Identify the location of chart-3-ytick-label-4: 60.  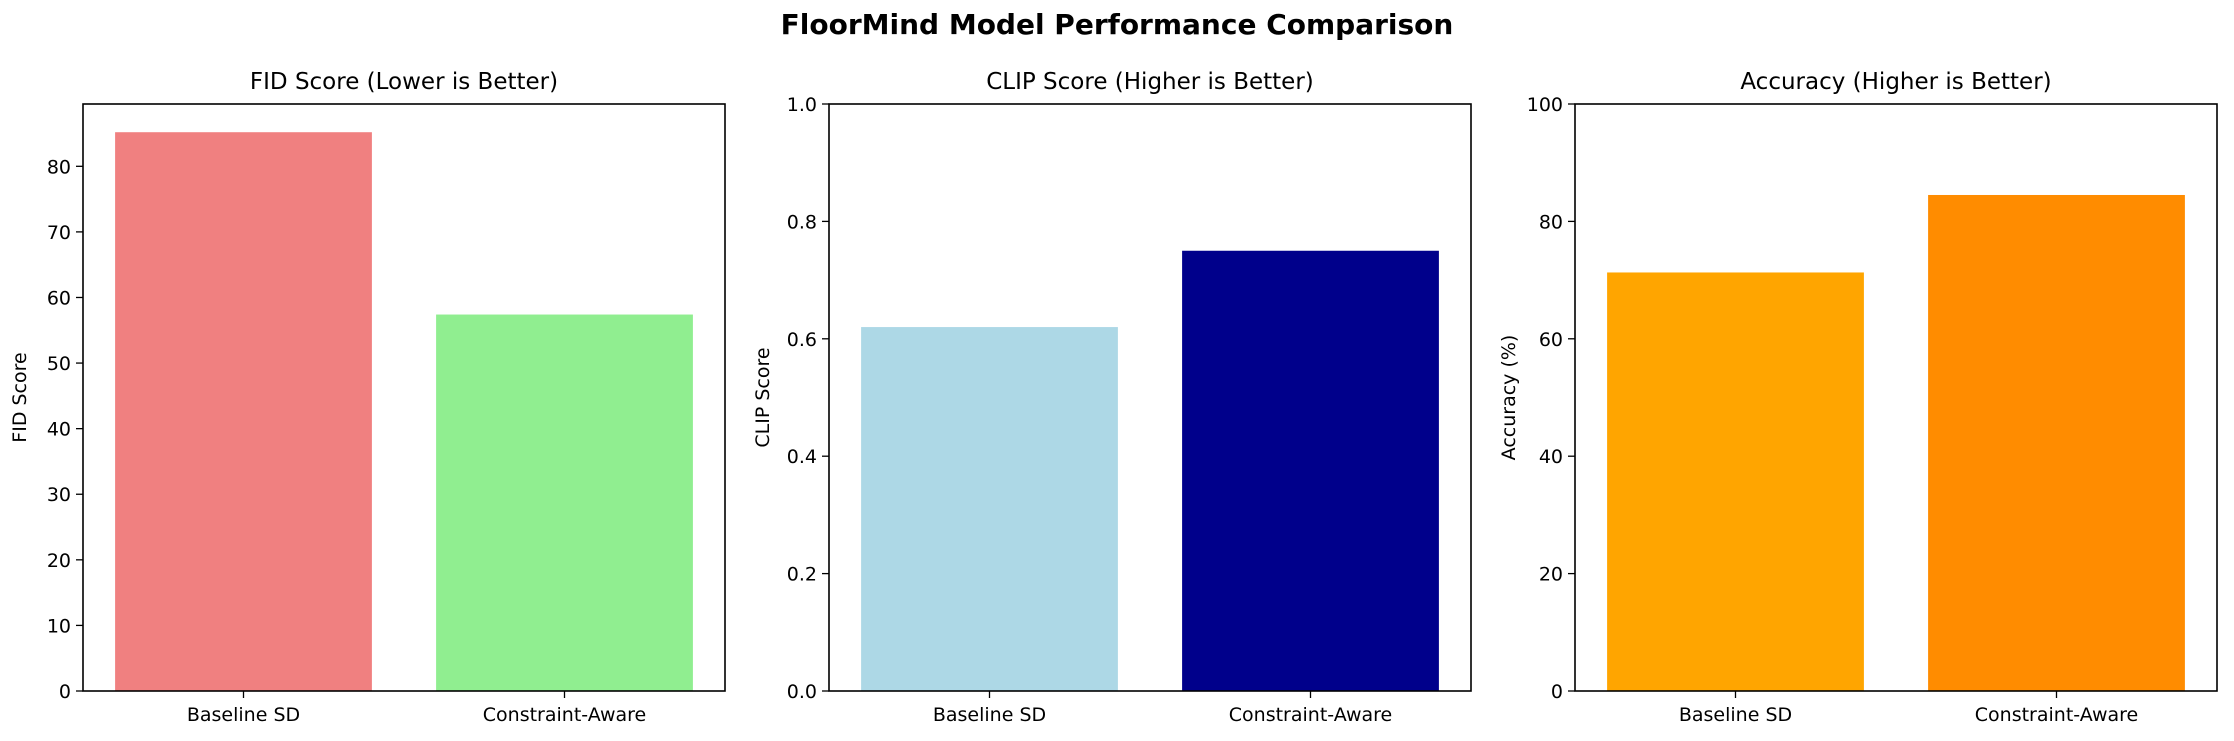
(1551, 340).